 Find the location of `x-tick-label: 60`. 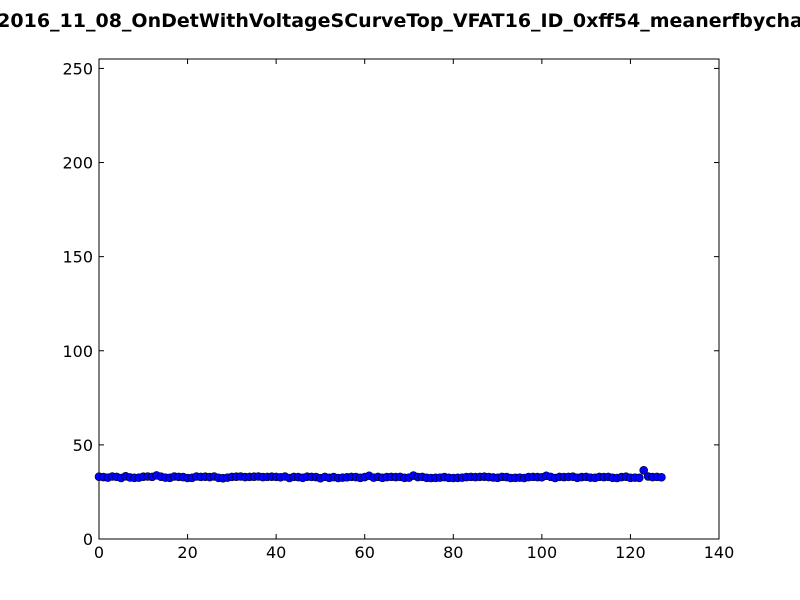

x-tick-label: 60 is located at coordinates (365, 552).